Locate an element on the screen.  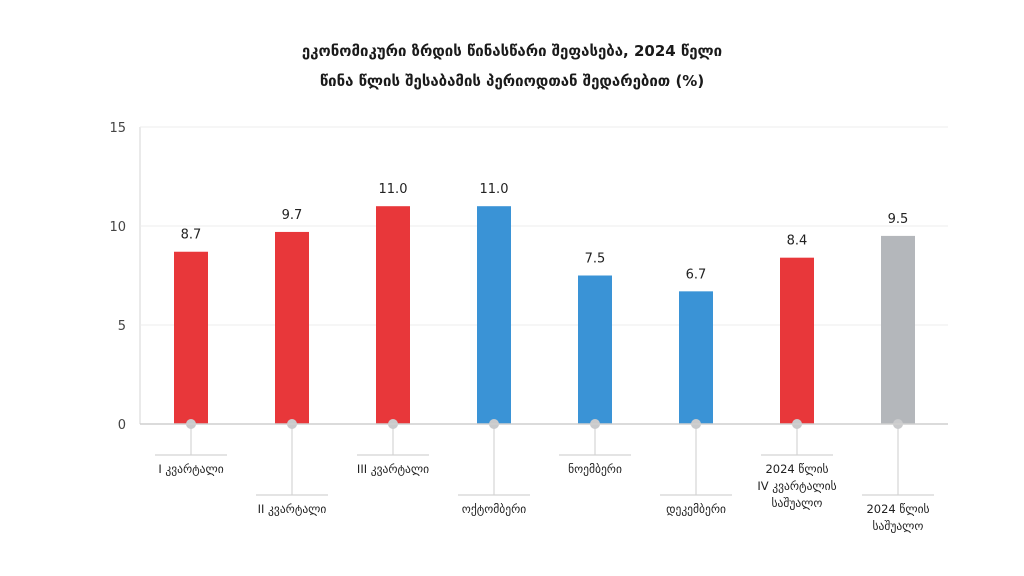
y-tick-label: 10 is located at coordinates (117, 227).